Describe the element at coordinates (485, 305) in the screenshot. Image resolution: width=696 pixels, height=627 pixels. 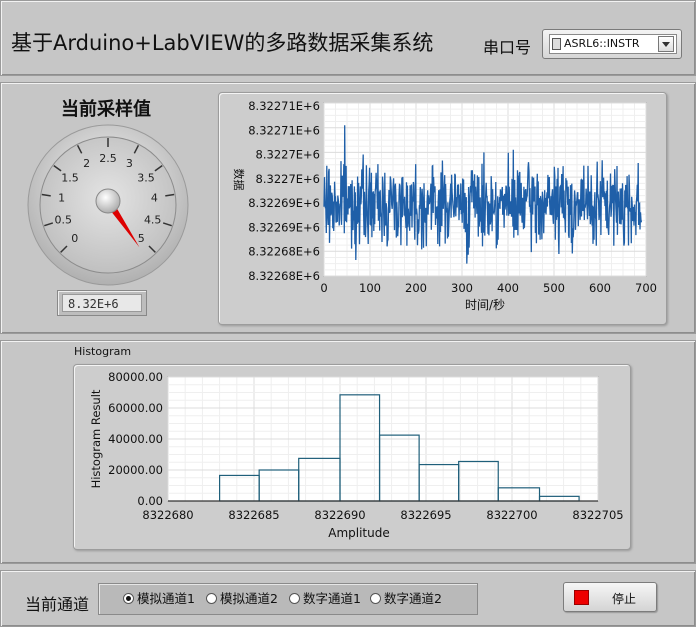
I see `x-axis-label: 时间/秒` at that location.